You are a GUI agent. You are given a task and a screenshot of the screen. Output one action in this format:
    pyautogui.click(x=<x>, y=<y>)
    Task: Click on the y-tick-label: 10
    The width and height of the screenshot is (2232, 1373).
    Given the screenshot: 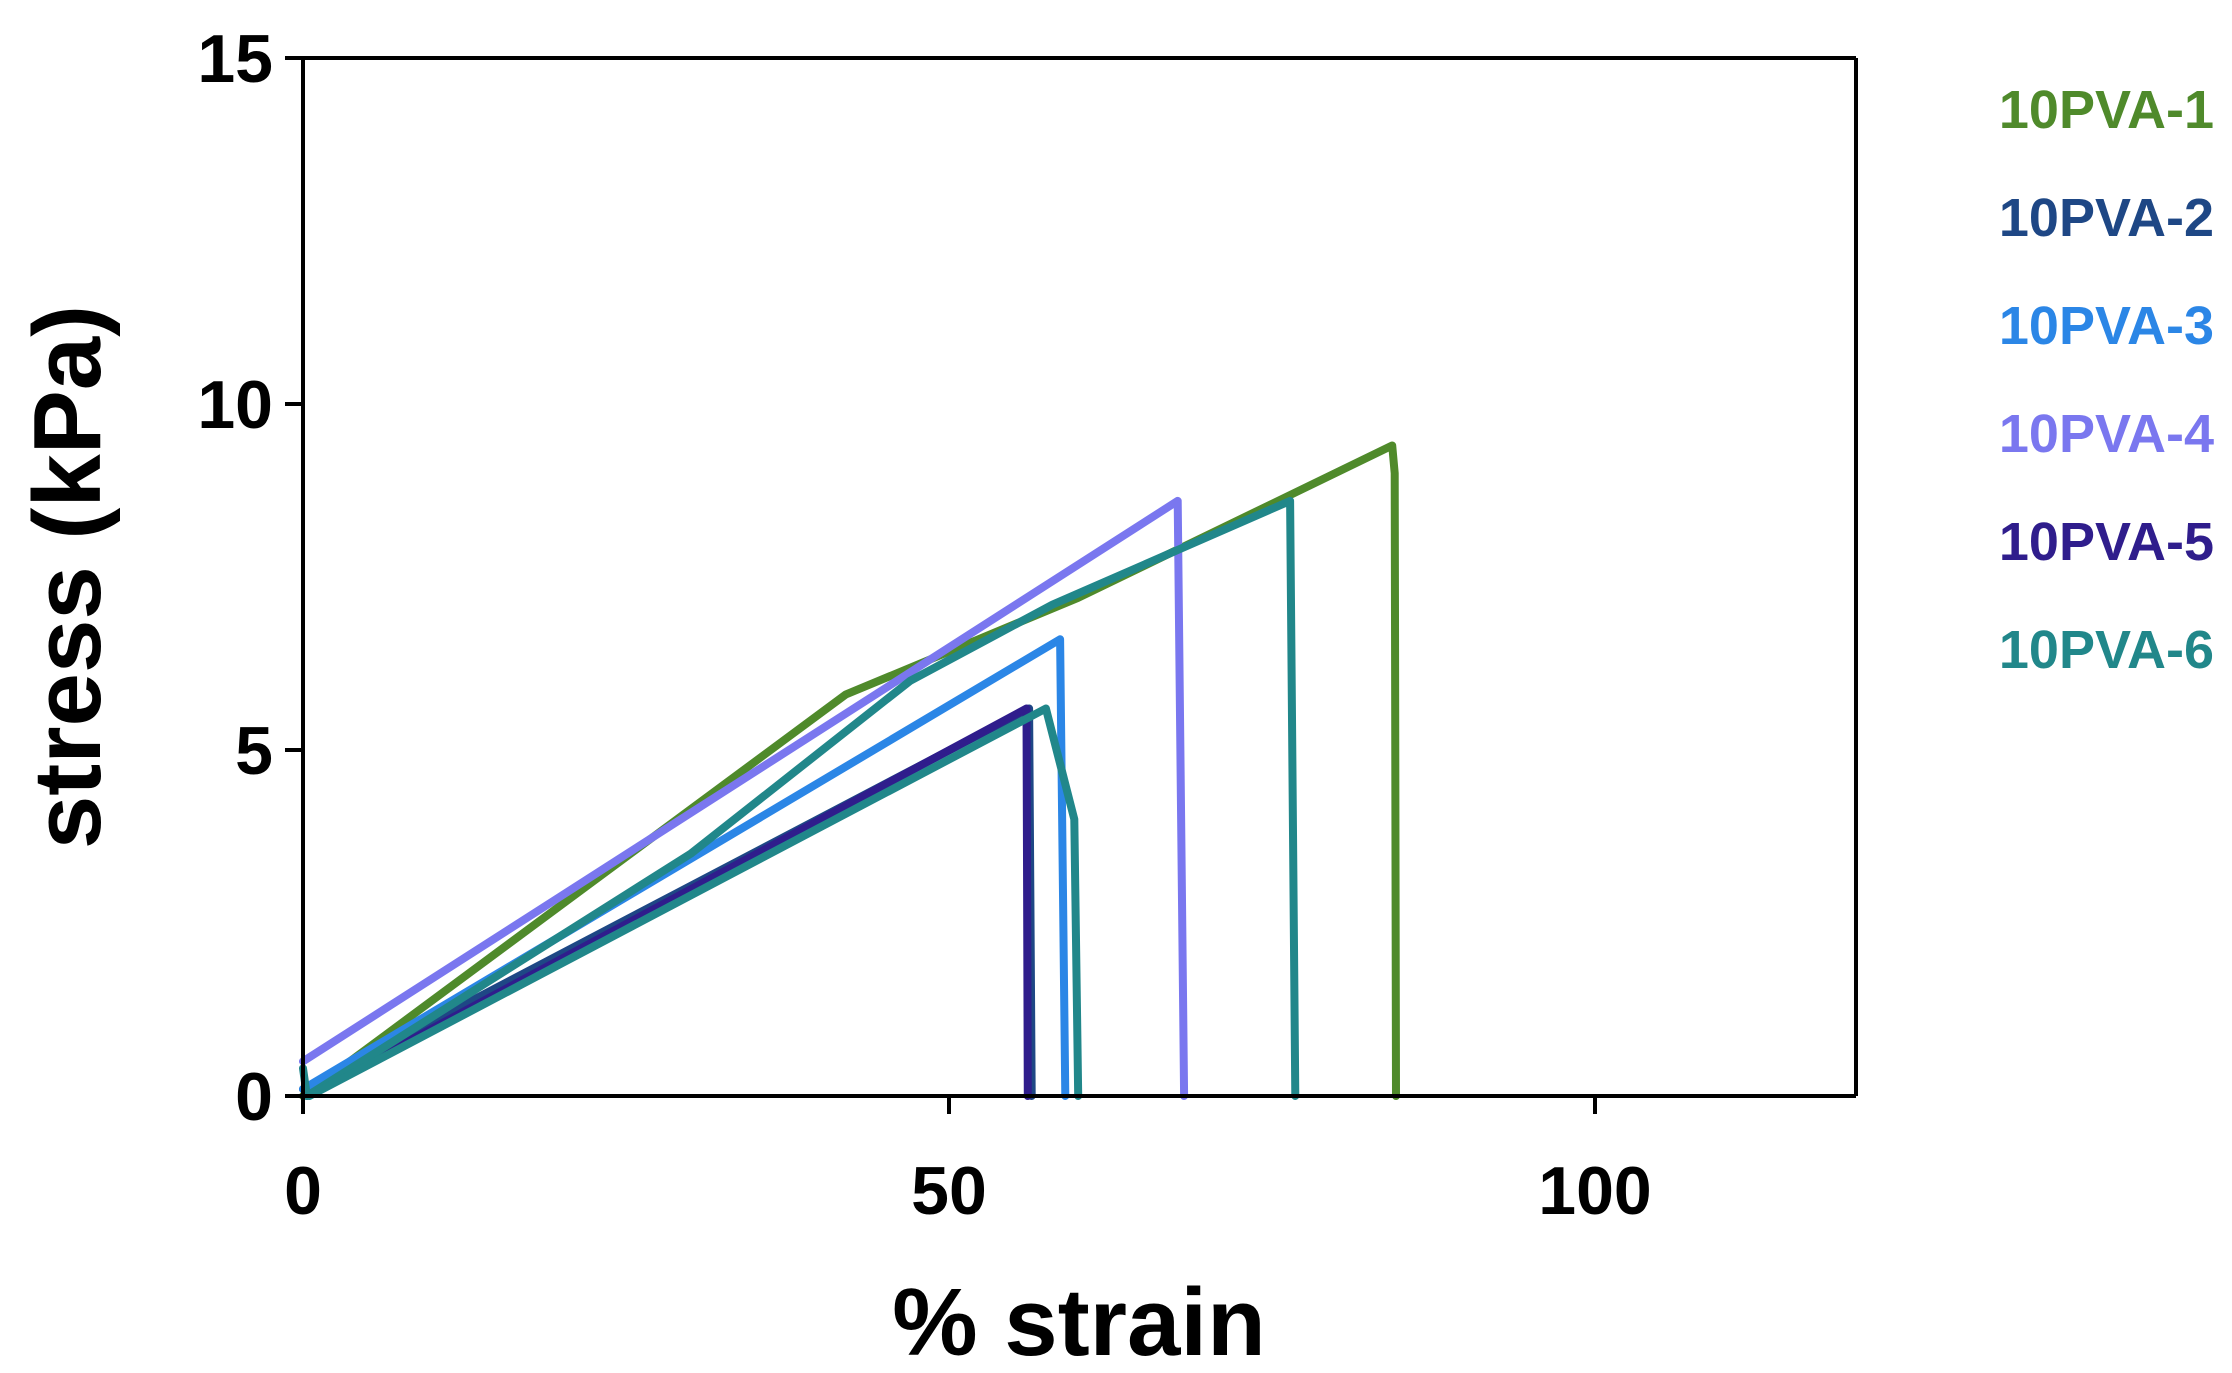 What is the action you would take?
    pyautogui.click(x=235, y=405)
    